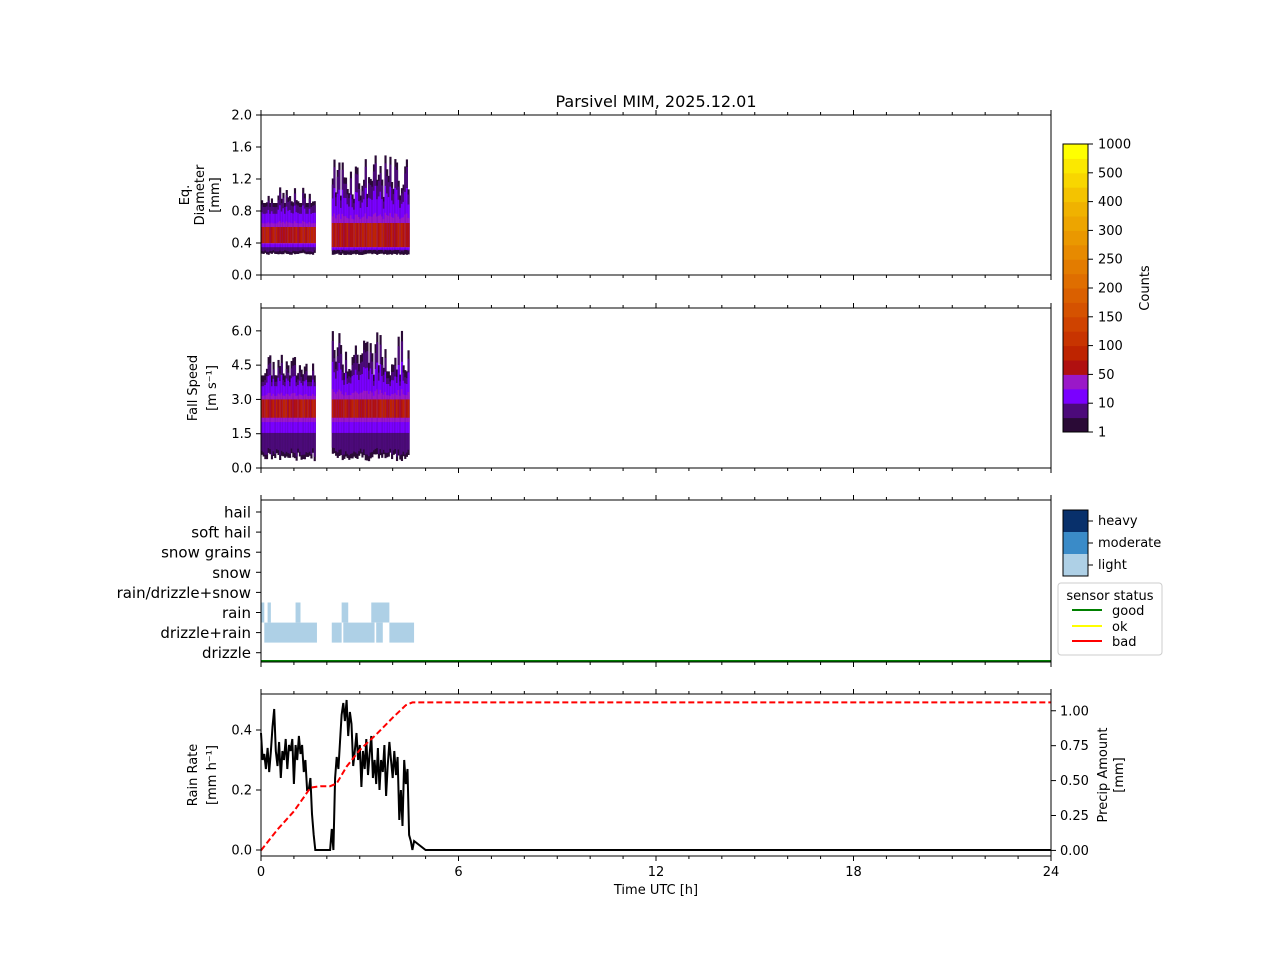  Describe the element at coordinates (212, 388) in the screenshot. I see `fall-speed-ylabel-line2: [m s⁻¹]` at that location.